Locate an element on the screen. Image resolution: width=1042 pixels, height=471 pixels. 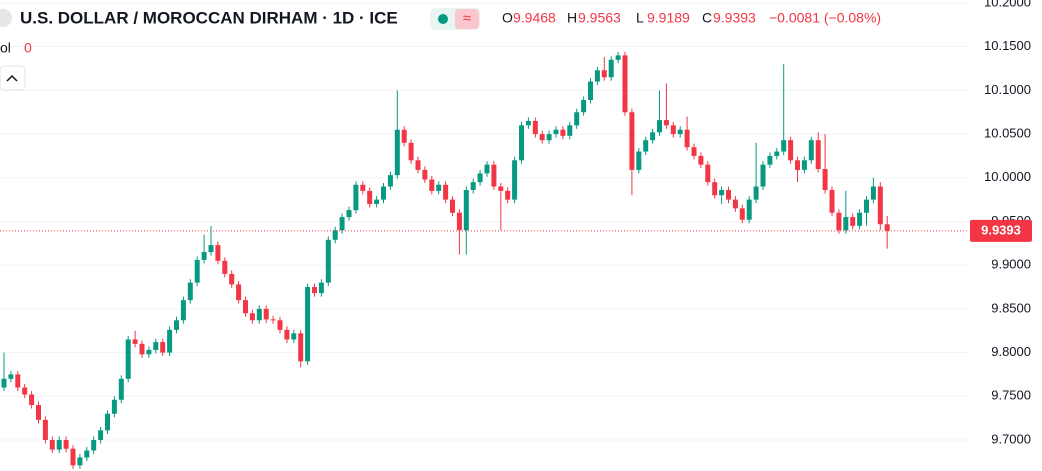
y-tick-label: 9.8000 is located at coordinates (1011, 351).